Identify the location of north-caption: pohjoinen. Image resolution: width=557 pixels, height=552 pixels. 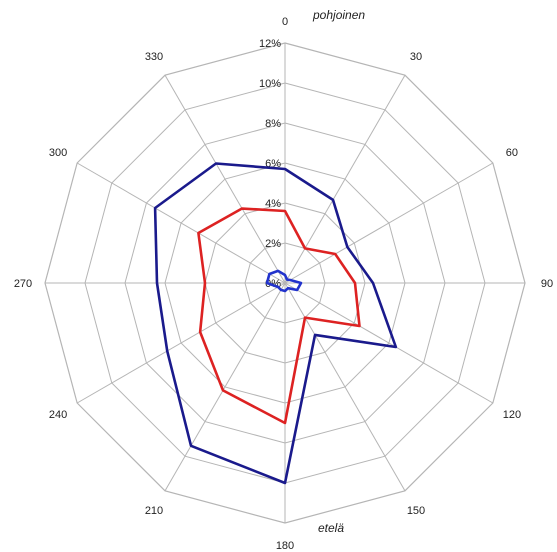
(339, 15).